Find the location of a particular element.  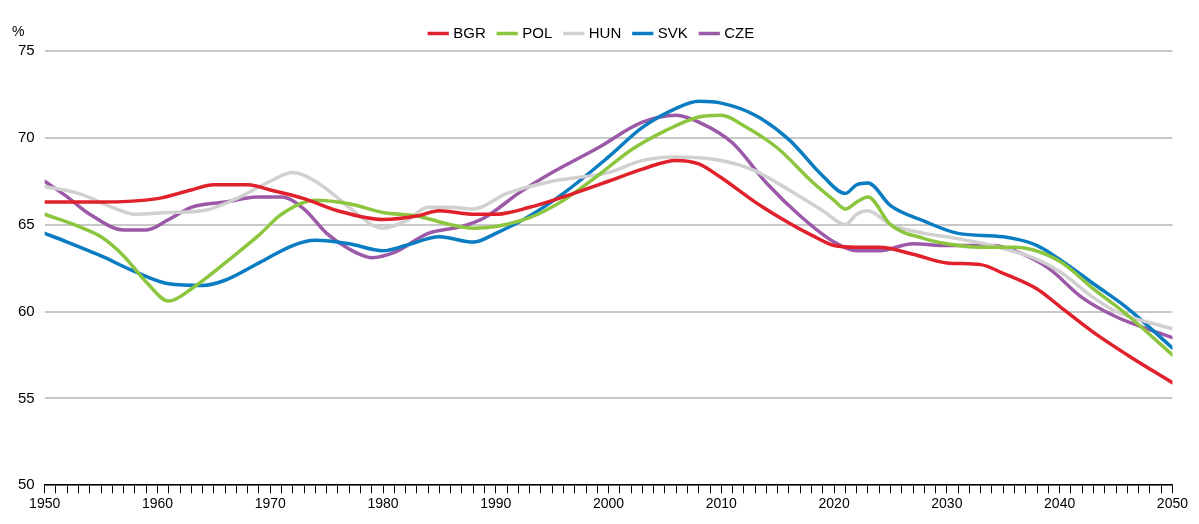

x-tick-label: 1990 is located at coordinates (496, 503).